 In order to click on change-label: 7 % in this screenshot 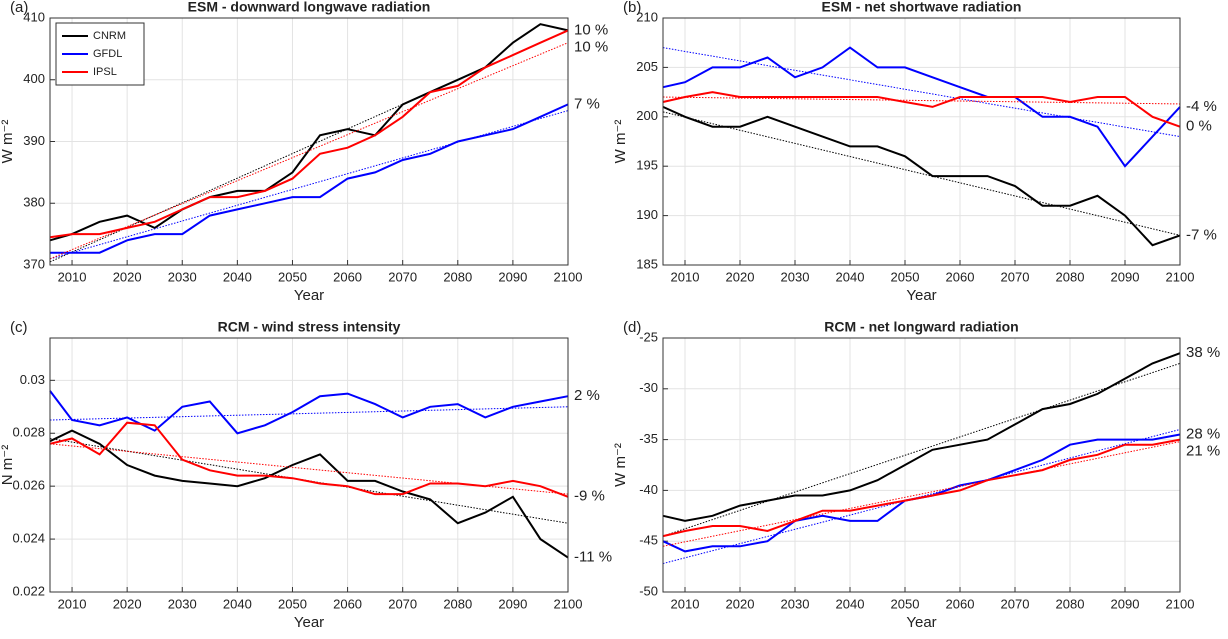, I will do `click(587, 103)`.